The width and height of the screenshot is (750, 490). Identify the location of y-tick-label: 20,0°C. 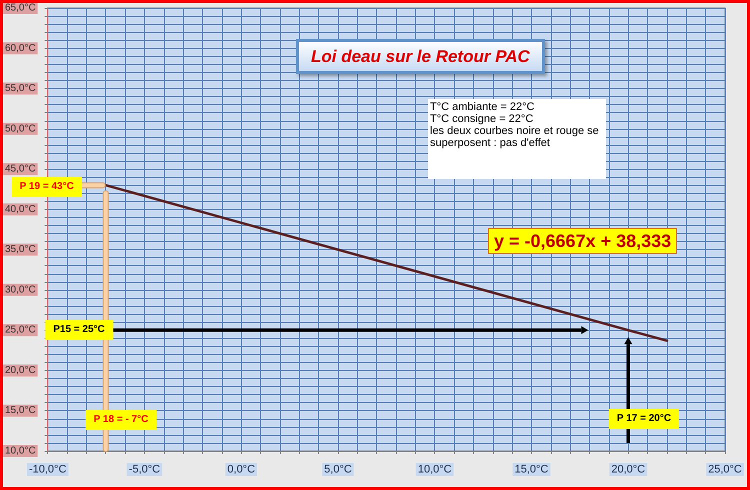
(20, 370).